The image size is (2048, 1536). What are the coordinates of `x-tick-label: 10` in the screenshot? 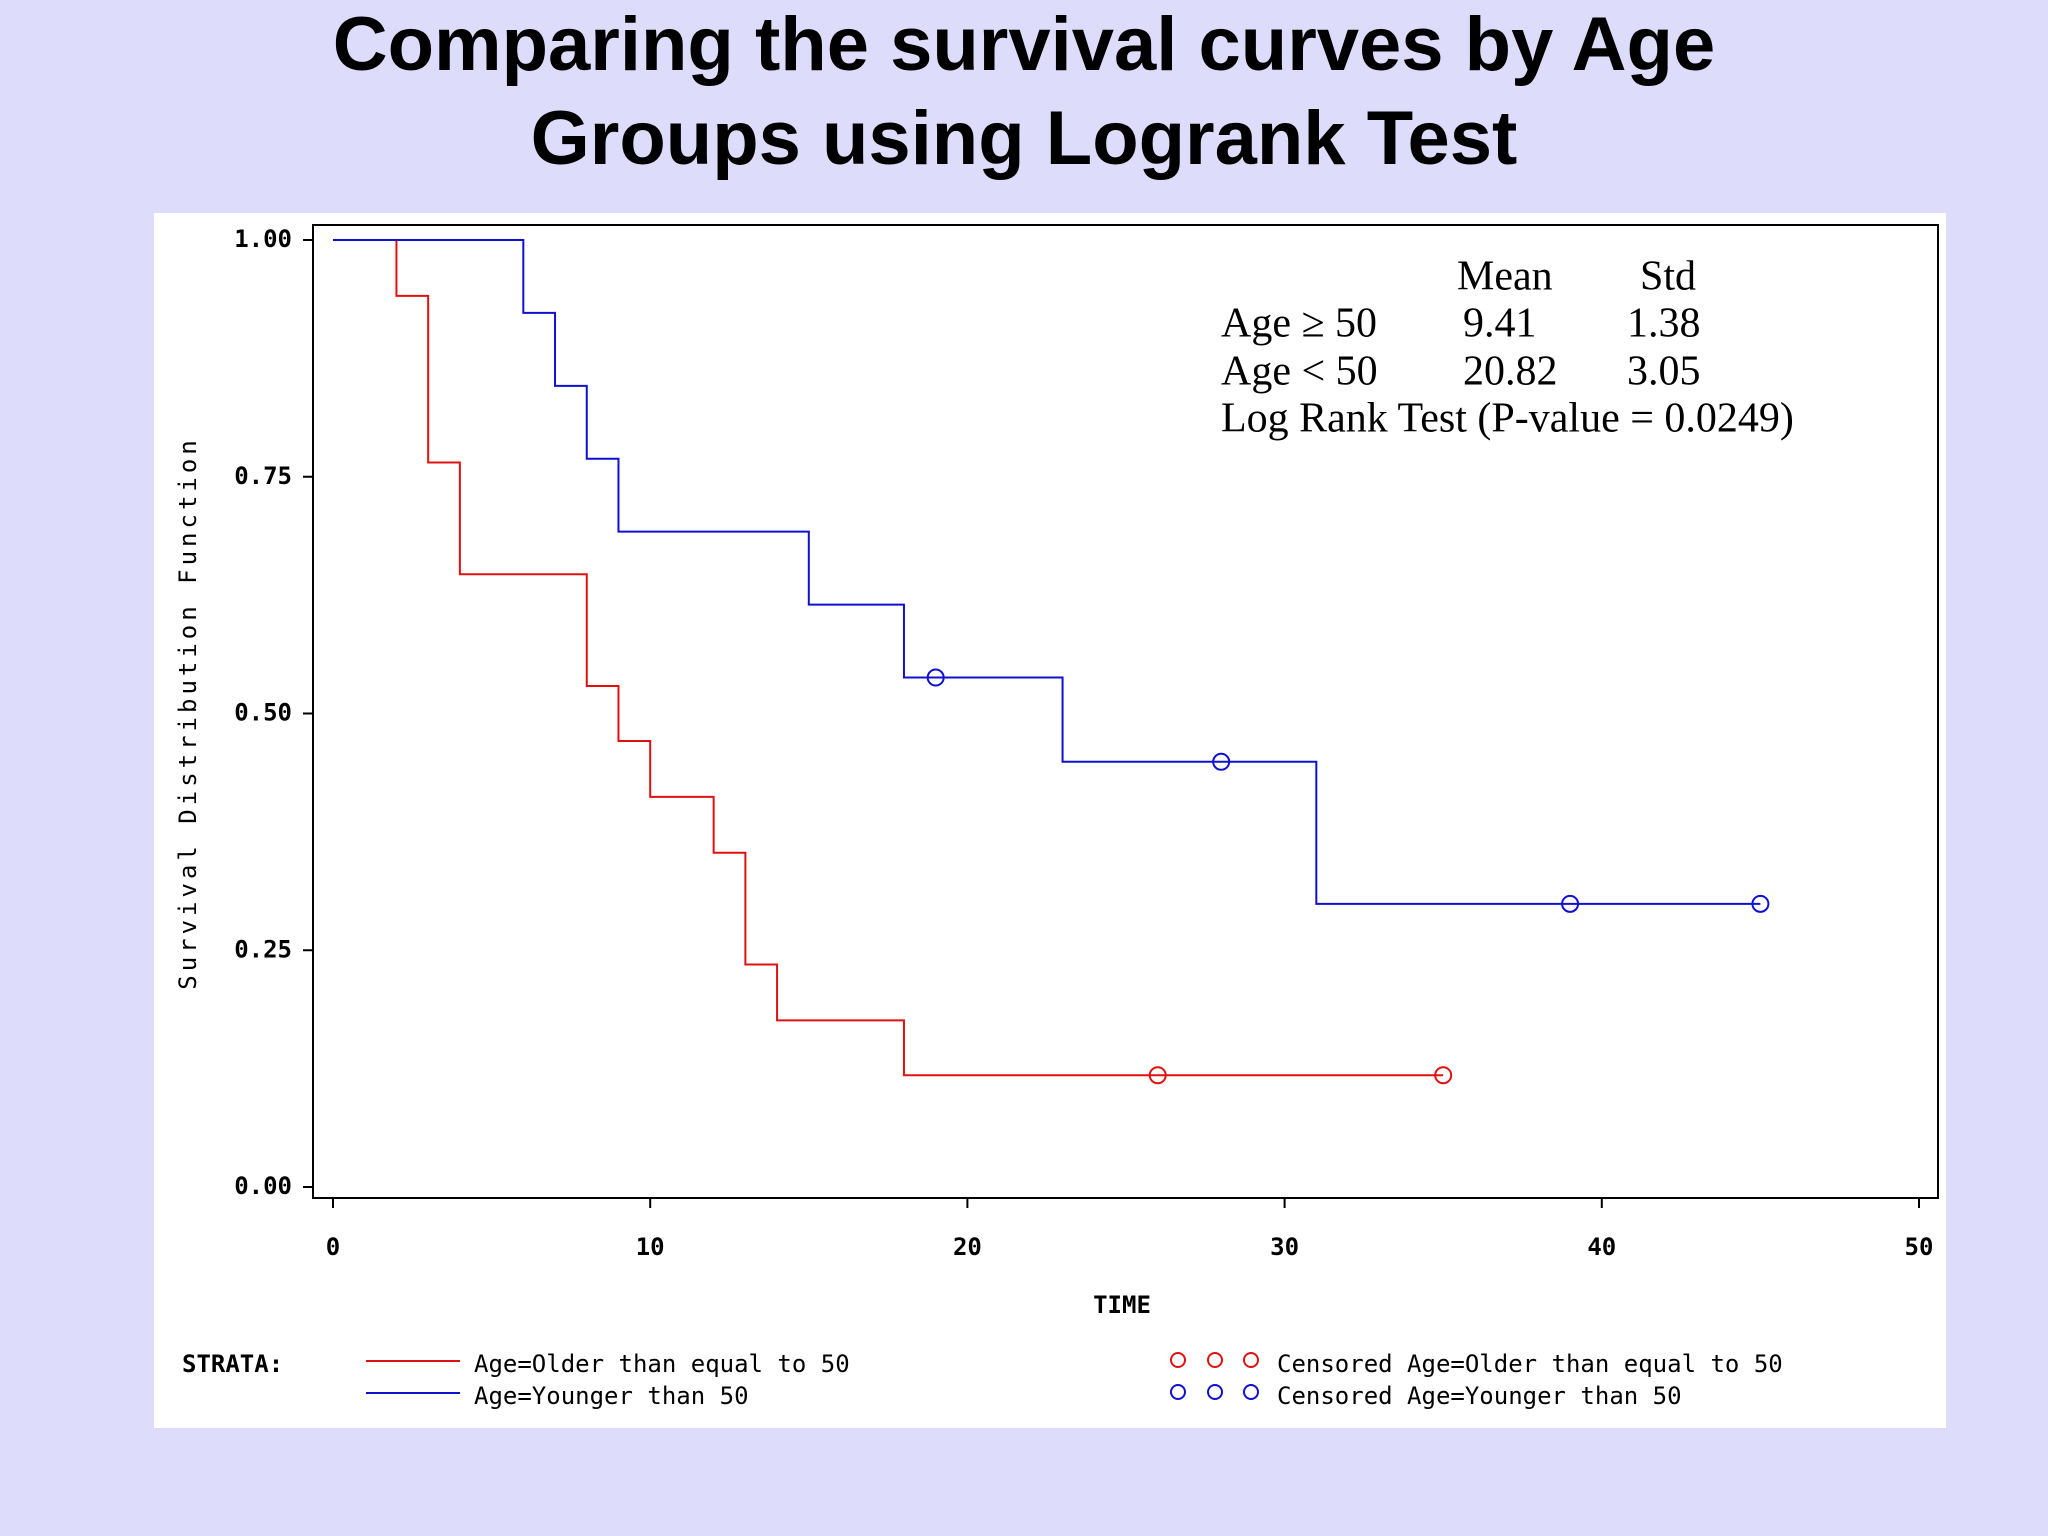 It's located at (650, 1247).